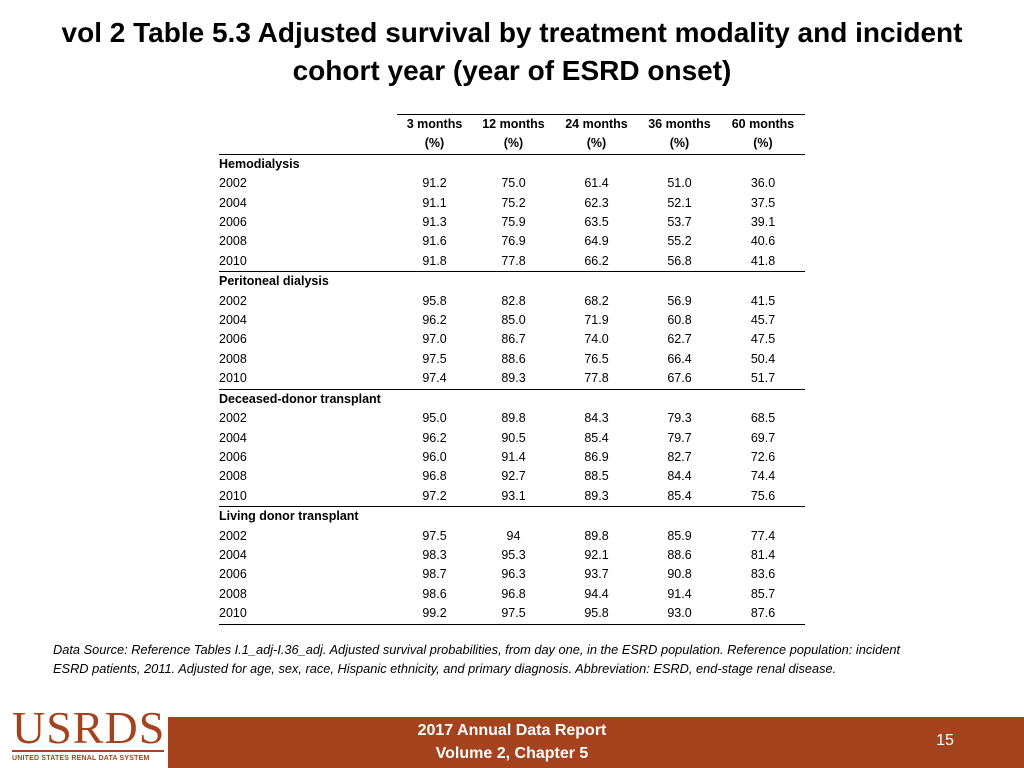  Describe the element at coordinates (233, 300) in the screenshot. I see `cohort-year: 2002` at that location.